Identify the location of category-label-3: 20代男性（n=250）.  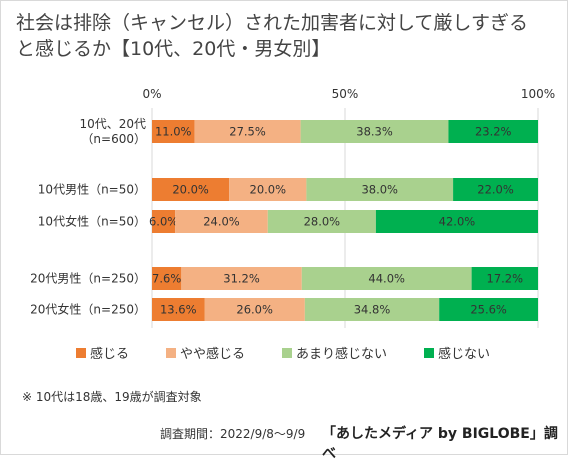
(88, 279).